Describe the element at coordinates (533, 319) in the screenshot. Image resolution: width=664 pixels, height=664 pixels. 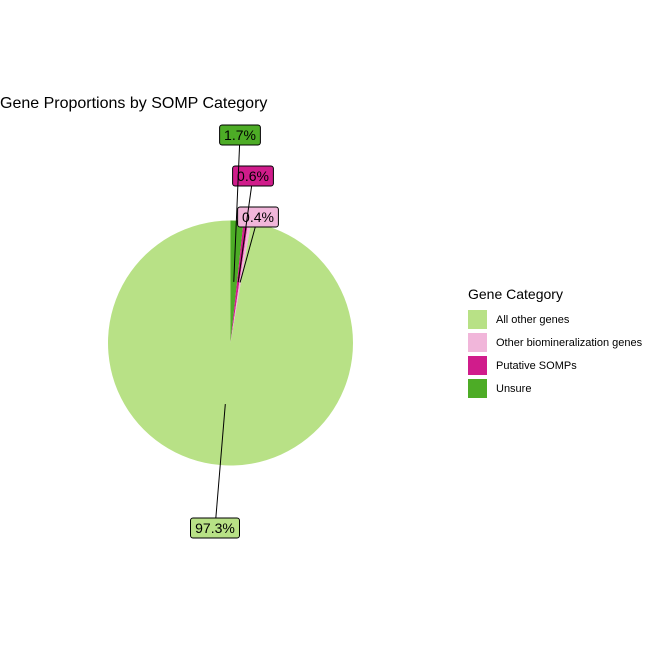
I see `legend-label: All other genes` at that location.